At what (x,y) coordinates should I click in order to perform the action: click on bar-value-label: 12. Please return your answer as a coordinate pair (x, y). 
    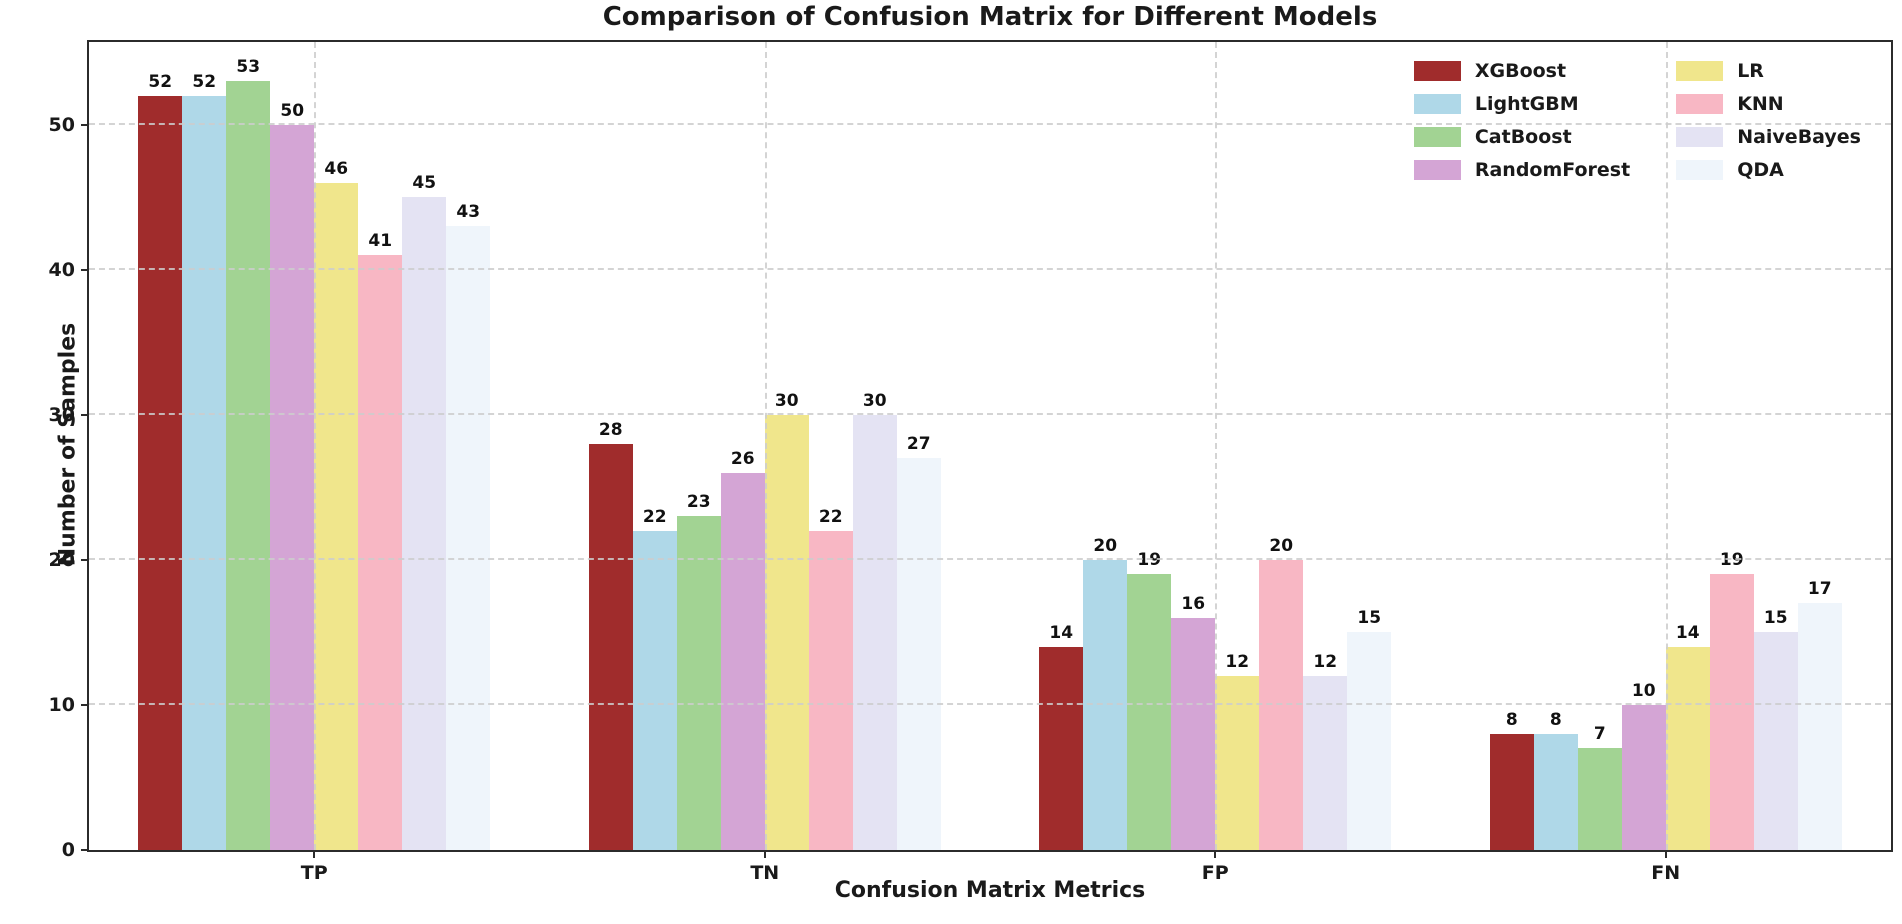
    Looking at the image, I should click on (1325, 661).